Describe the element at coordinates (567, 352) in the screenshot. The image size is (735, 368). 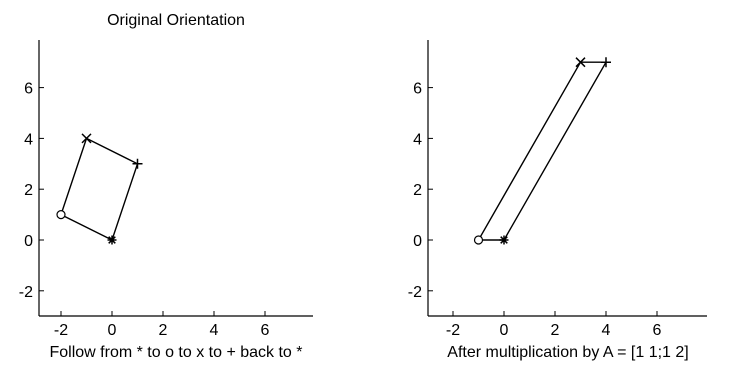
I see `x-axis-label: After multiplication by A = [1 1;1 2]` at that location.